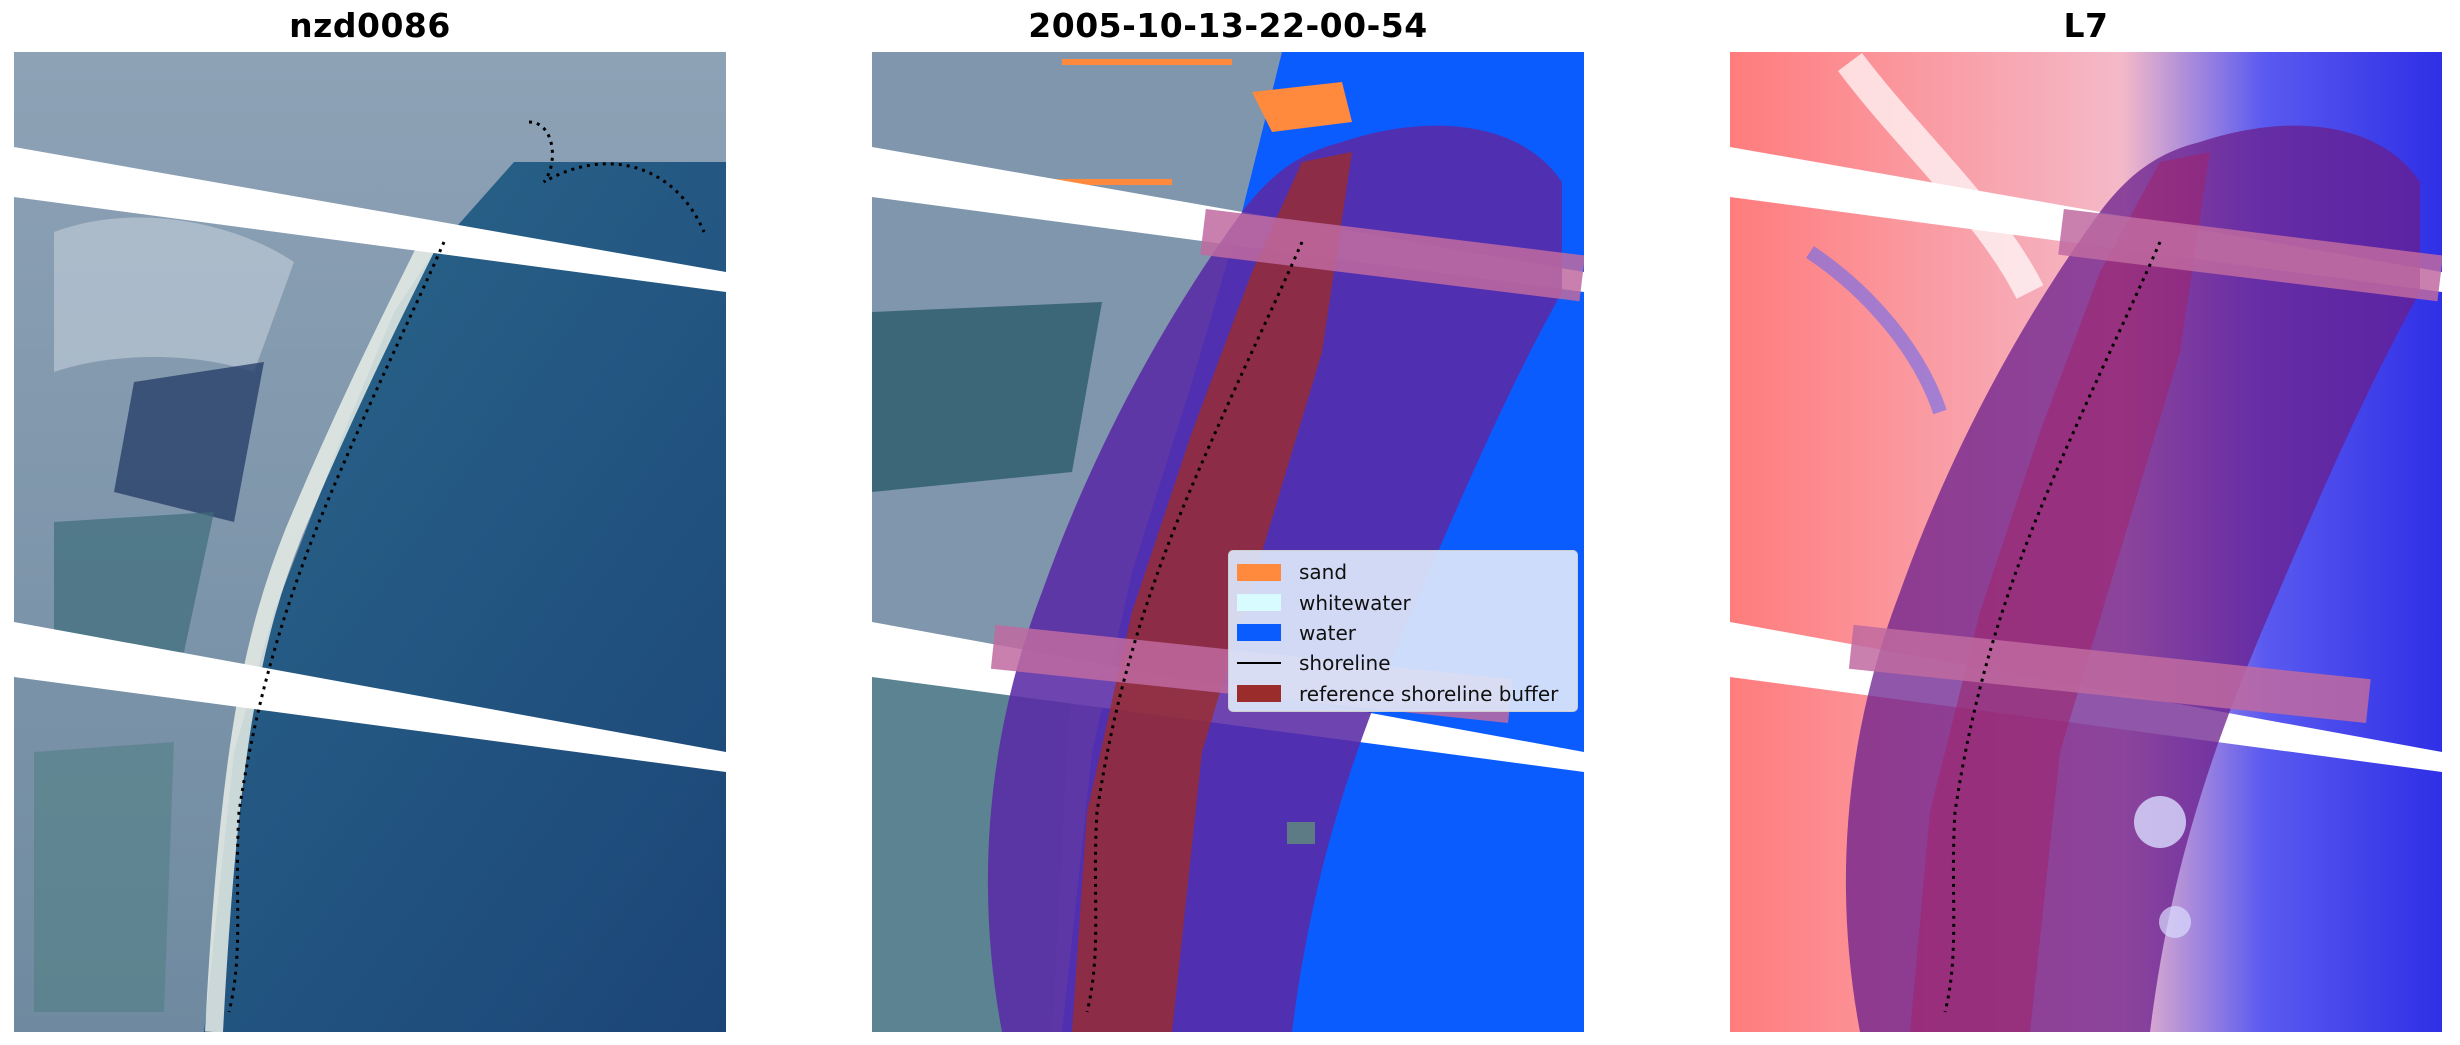 The height and width of the screenshot is (1045, 2460). What do you see at coordinates (1355, 602) in the screenshot?
I see `legend-label: whitewater` at bounding box center [1355, 602].